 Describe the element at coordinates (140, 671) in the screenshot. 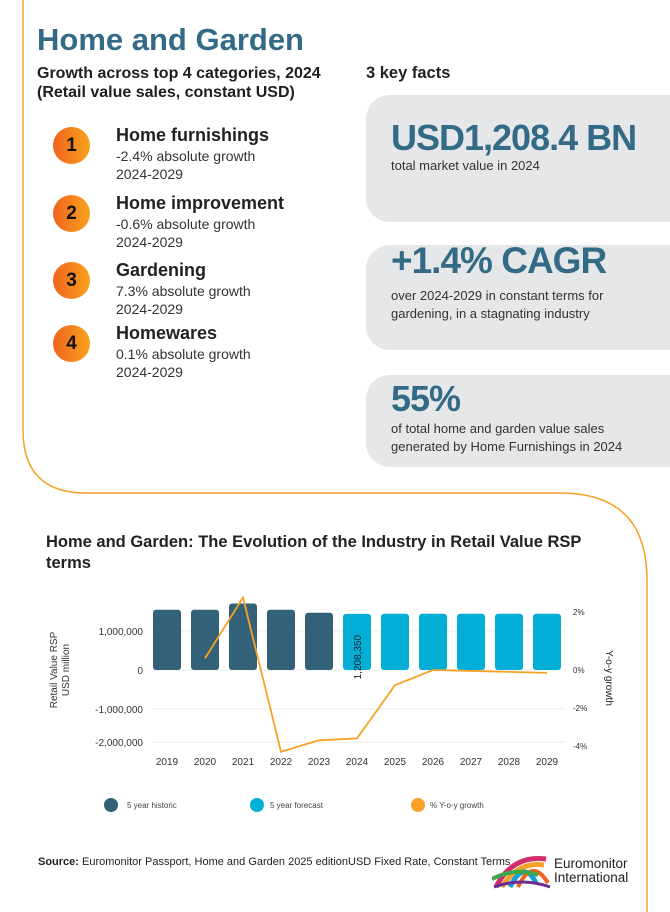

I see `y-tick-label: 0` at that location.